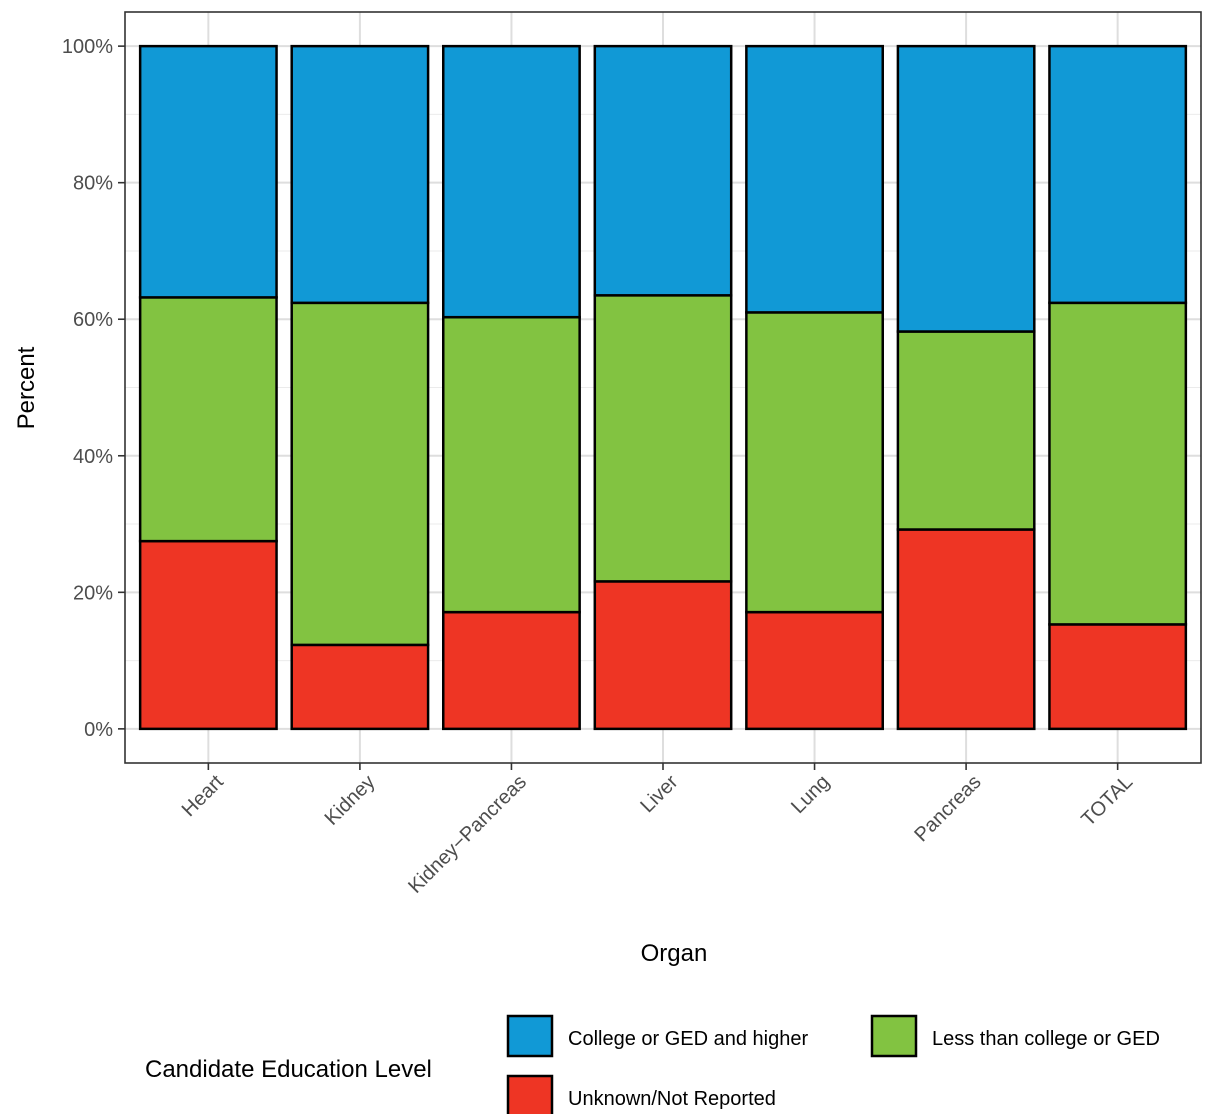 This screenshot has width=1210, height=1114. What do you see at coordinates (1107, 801) in the screenshot?
I see `x-tick-label: TOTAL` at bounding box center [1107, 801].